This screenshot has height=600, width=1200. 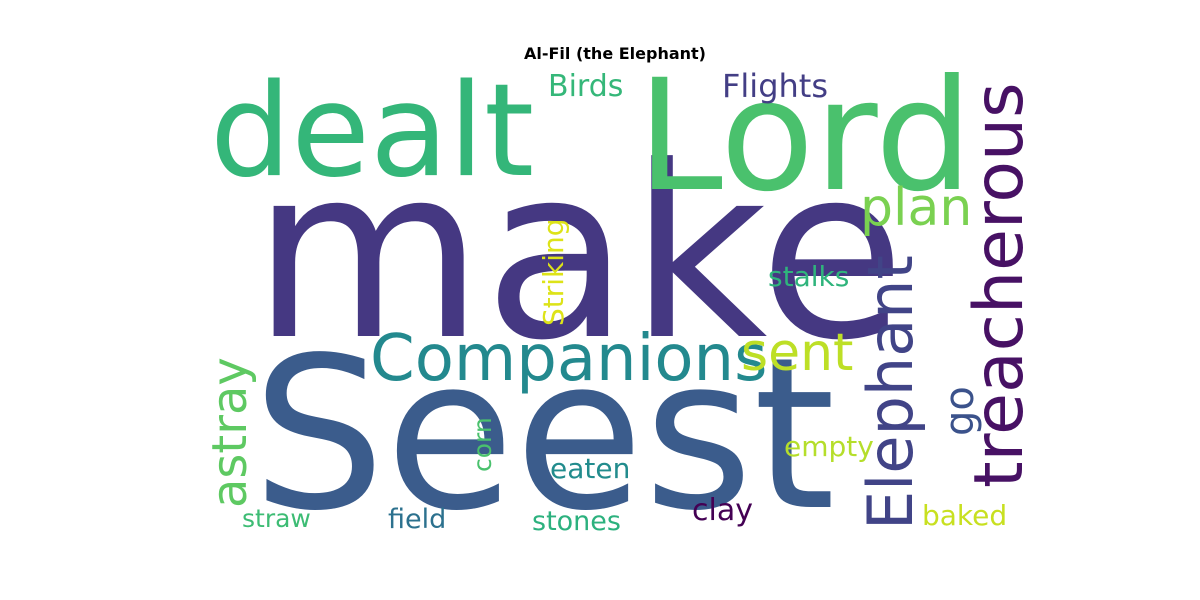 I want to click on word-birds: Birds, so click(x=586, y=86).